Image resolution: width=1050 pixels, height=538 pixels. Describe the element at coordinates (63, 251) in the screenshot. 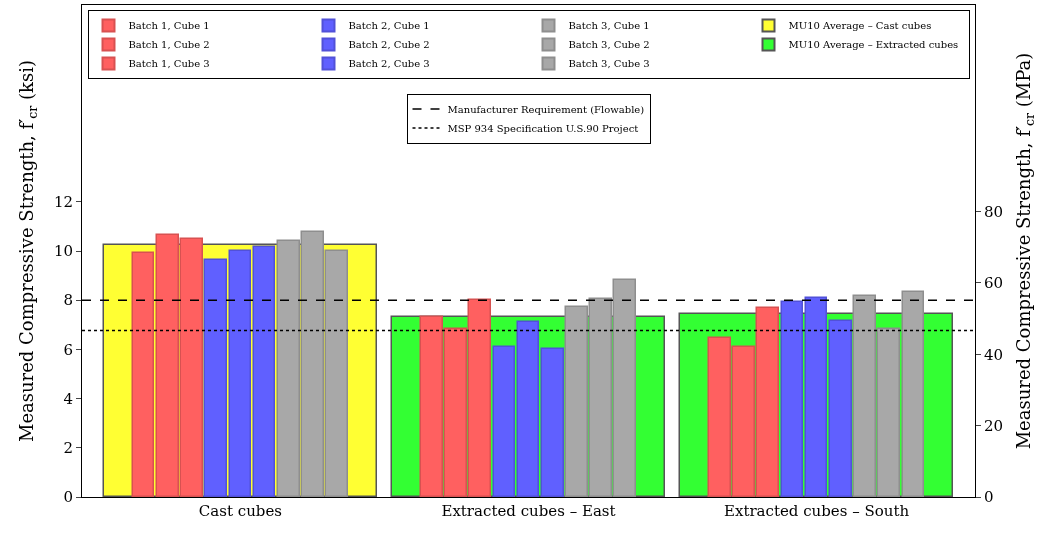

I see `y-tick-label: 10` at that location.